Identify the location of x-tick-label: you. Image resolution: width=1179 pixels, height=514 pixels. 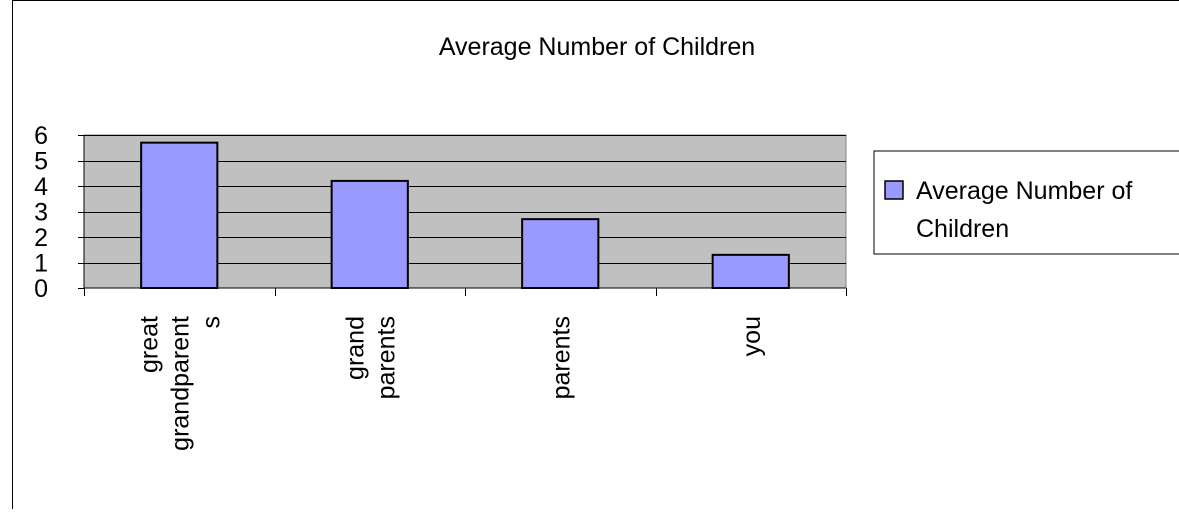
(752, 336).